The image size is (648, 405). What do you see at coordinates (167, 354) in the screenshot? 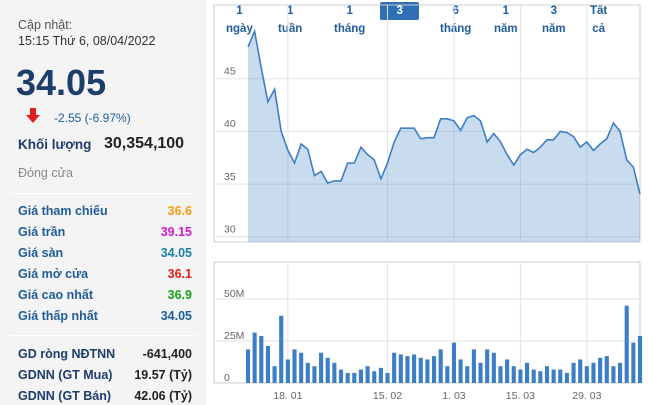
I see `foreign-value: -641,400` at bounding box center [167, 354].